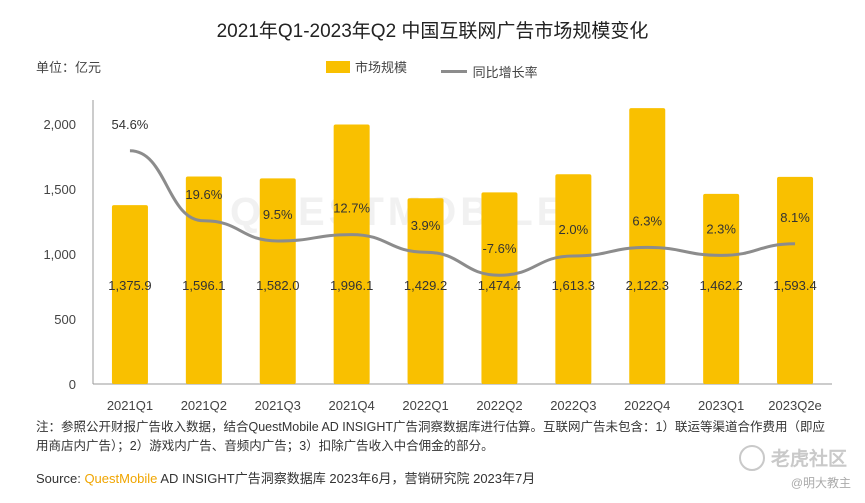 This screenshot has height=503, width=865. I want to click on y-tick-label: 500, so click(65, 319).